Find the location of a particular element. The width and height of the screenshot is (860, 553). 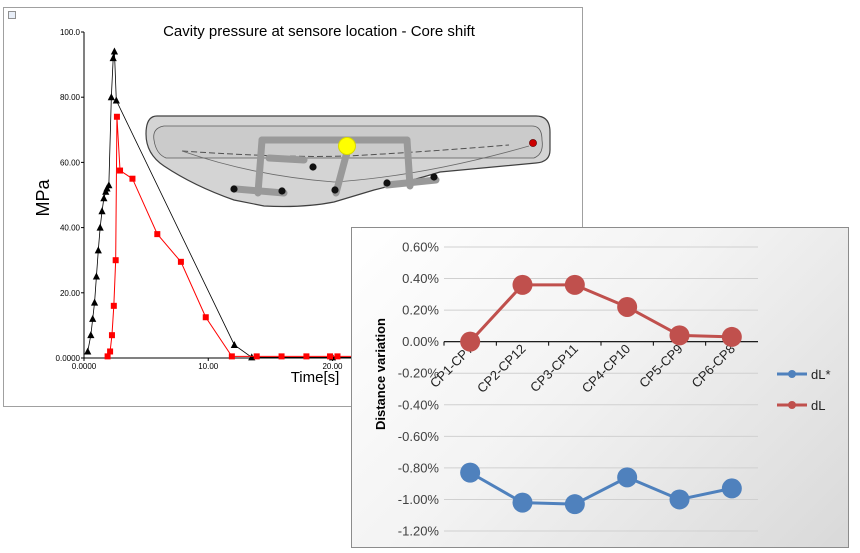

core-frame-shape is located at coordinates (336, 166).